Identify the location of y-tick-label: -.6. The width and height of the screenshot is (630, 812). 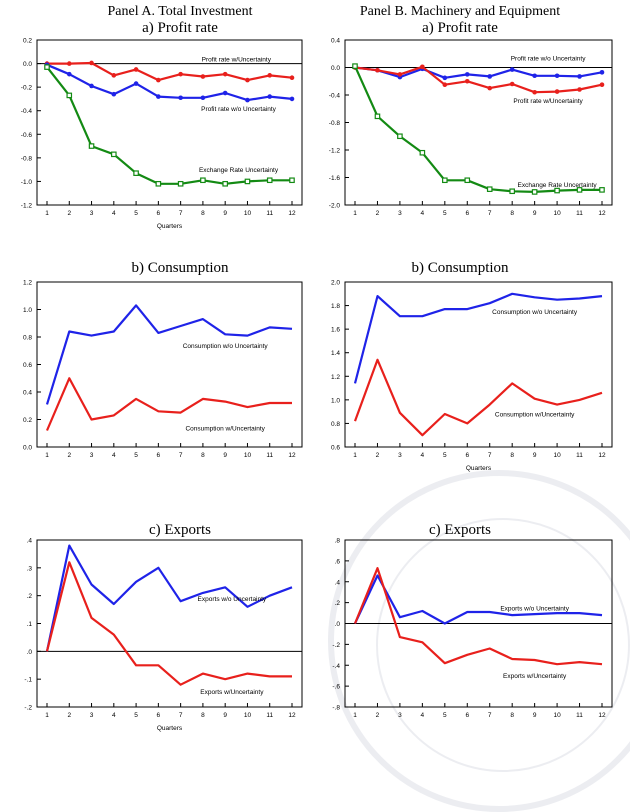
(336, 687).